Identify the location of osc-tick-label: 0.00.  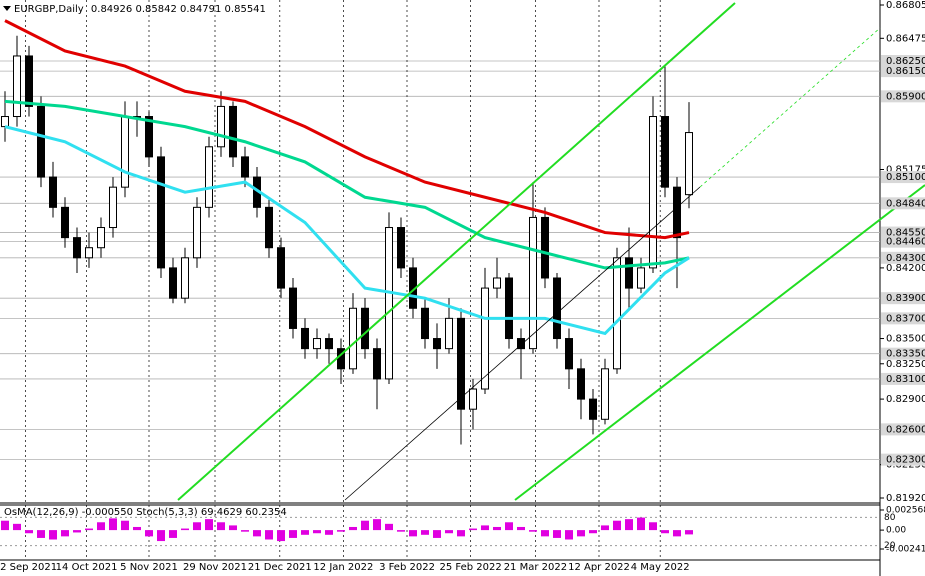
(896, 531).